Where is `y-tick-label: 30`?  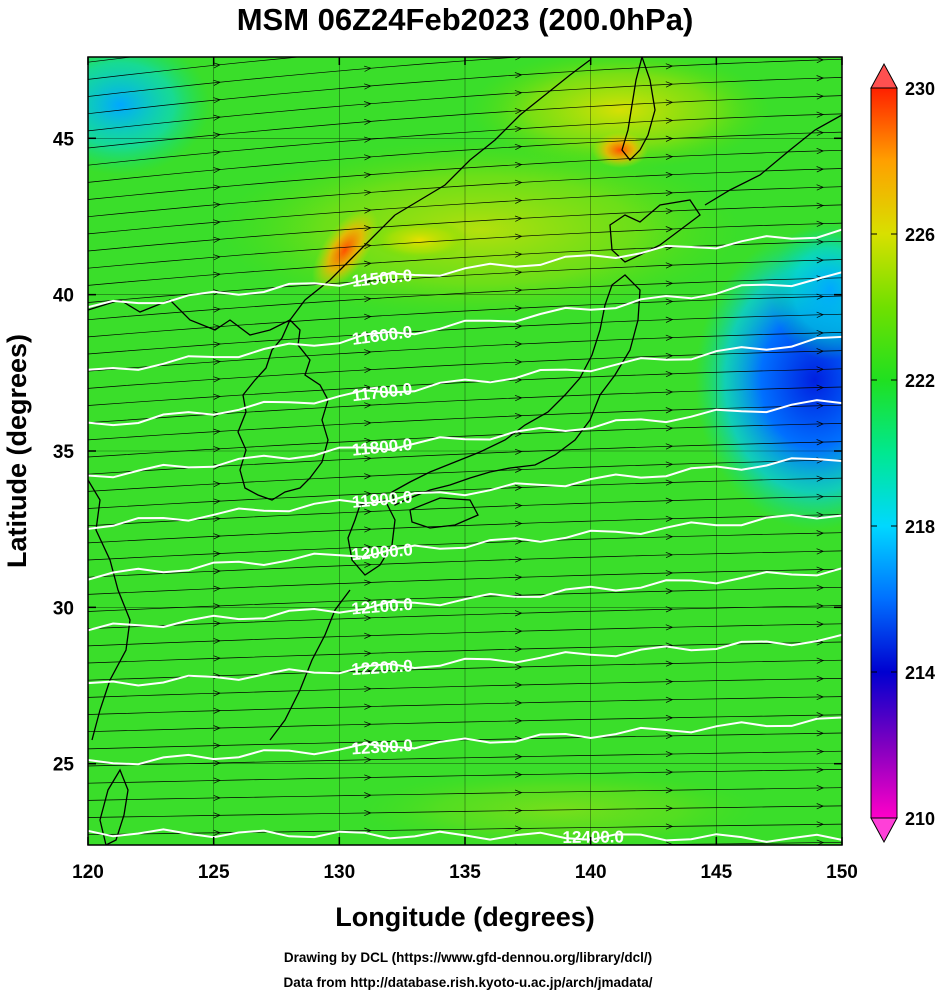
y-tick-label: 30 is located at coordinates (63, 608).